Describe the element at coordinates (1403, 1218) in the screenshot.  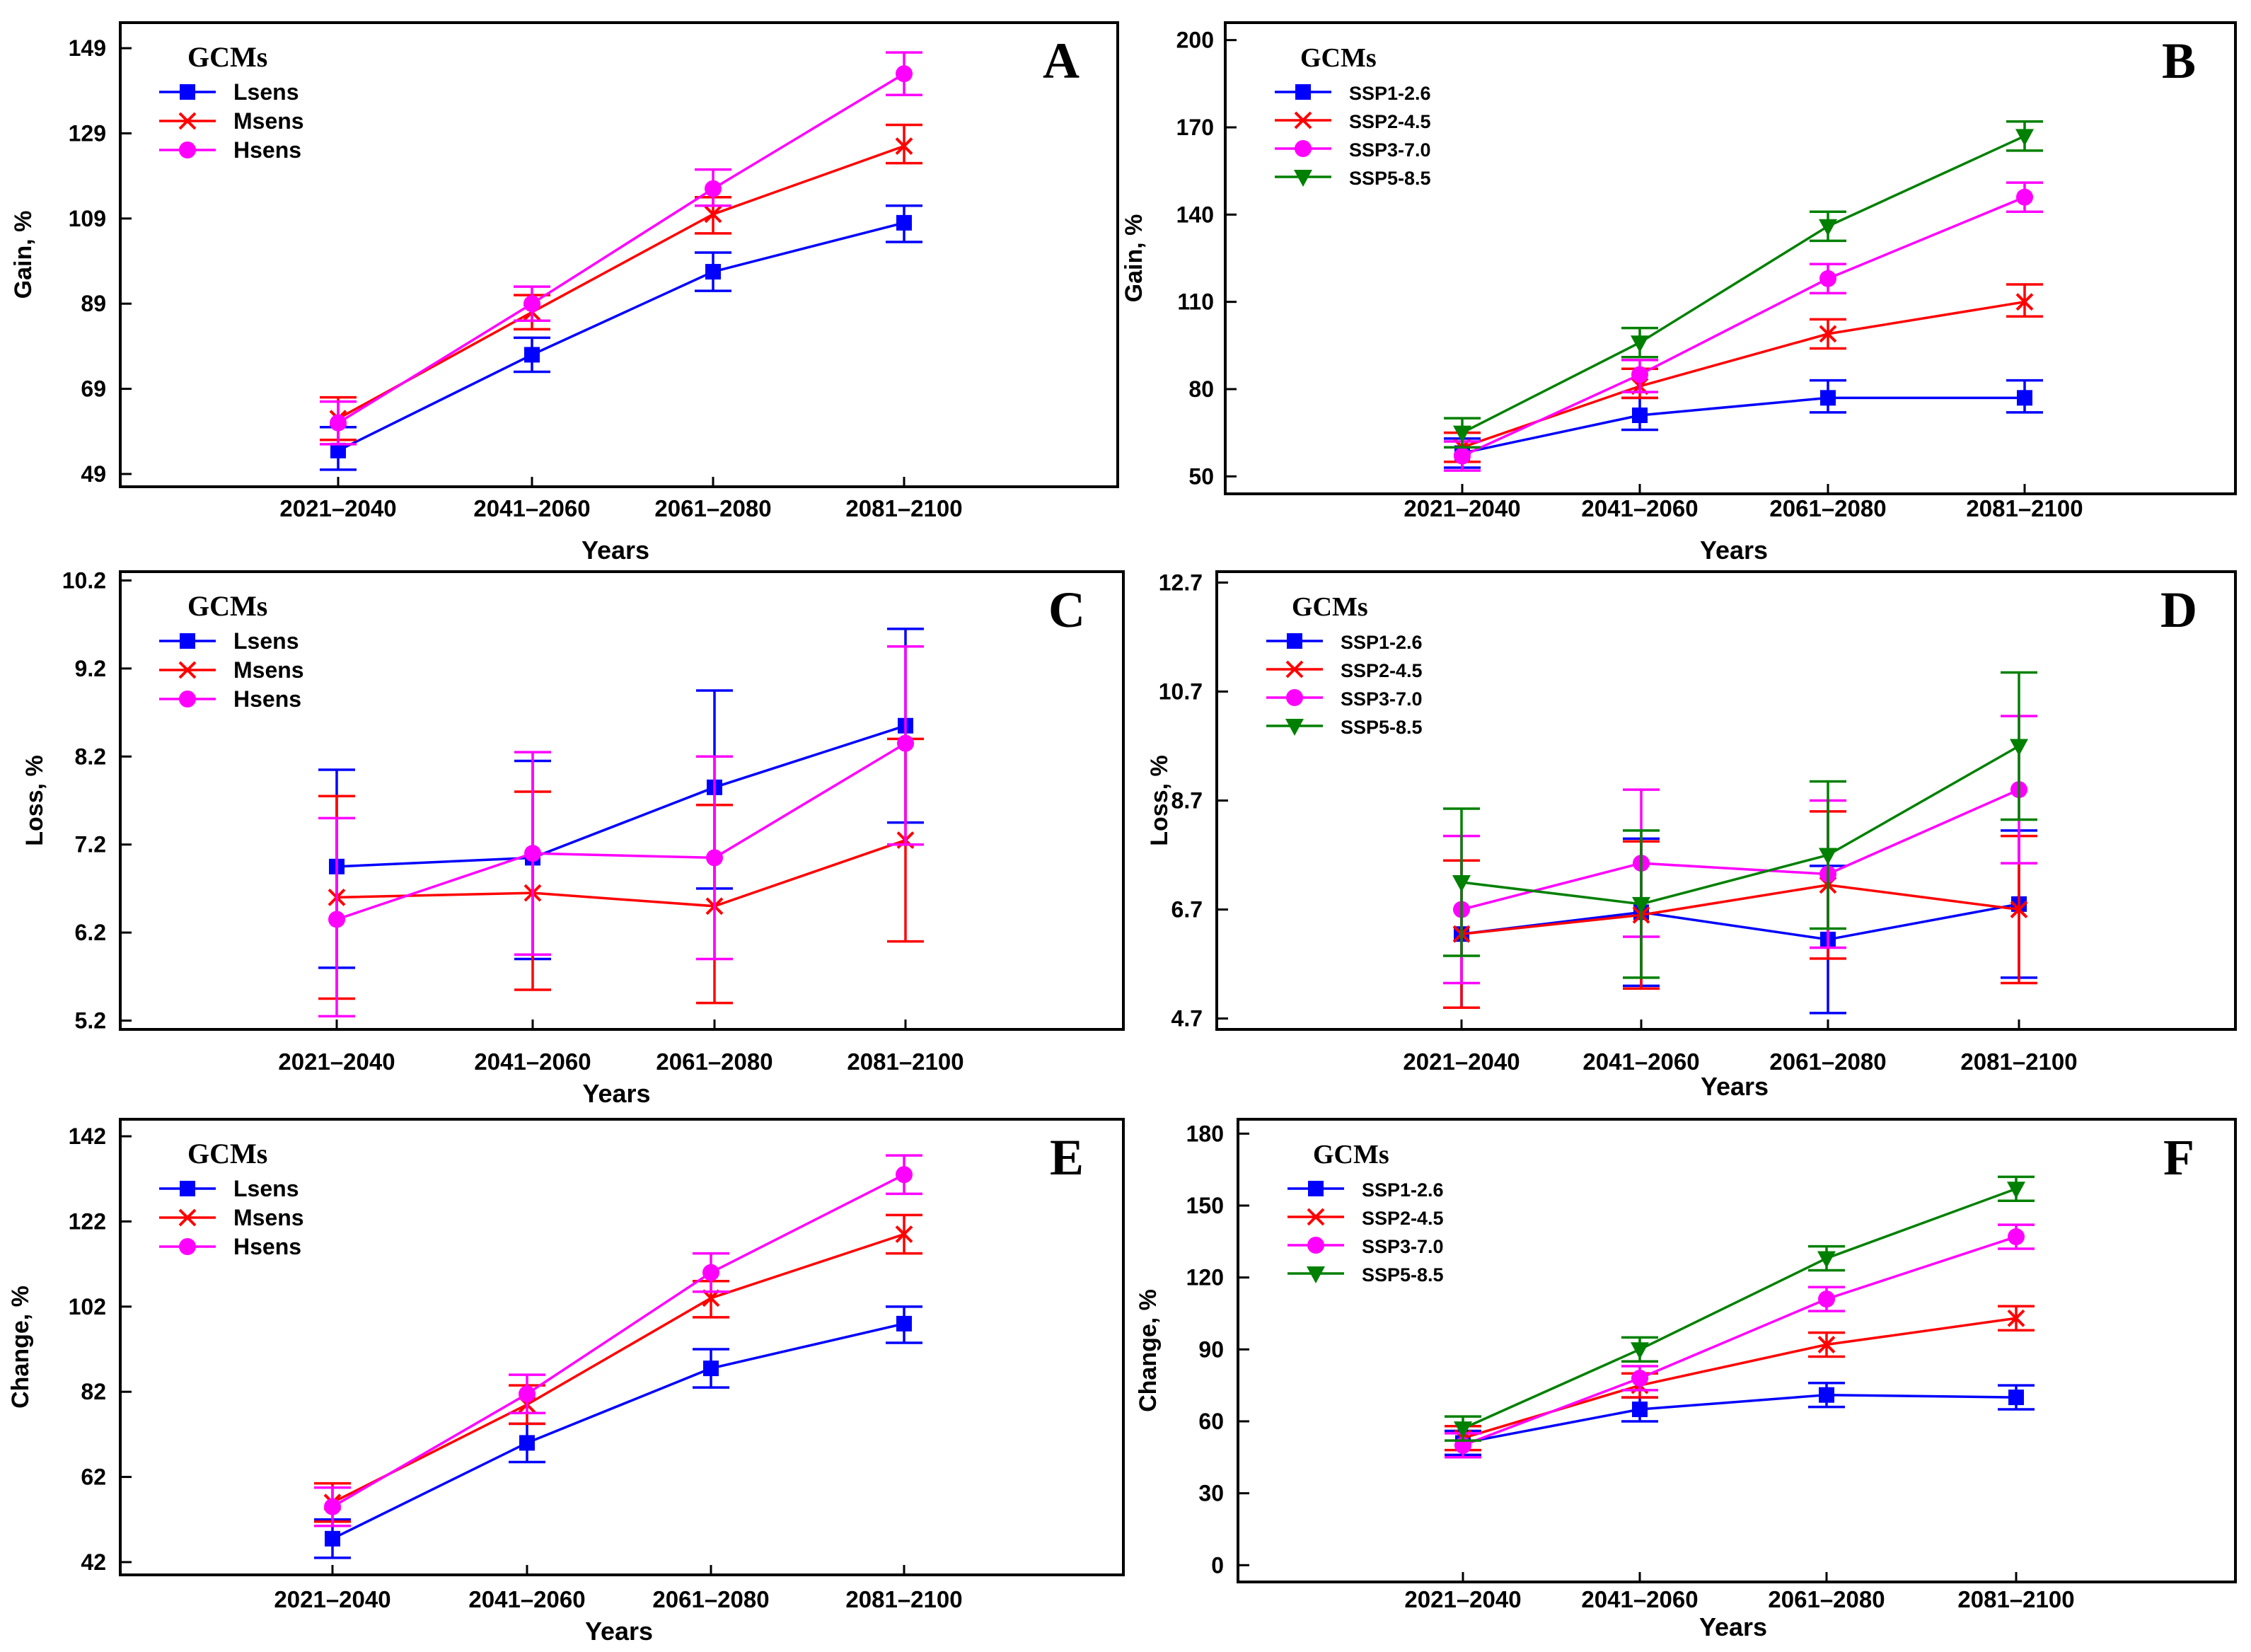
I see `legend-entry: SSP2-4.5` at that location.